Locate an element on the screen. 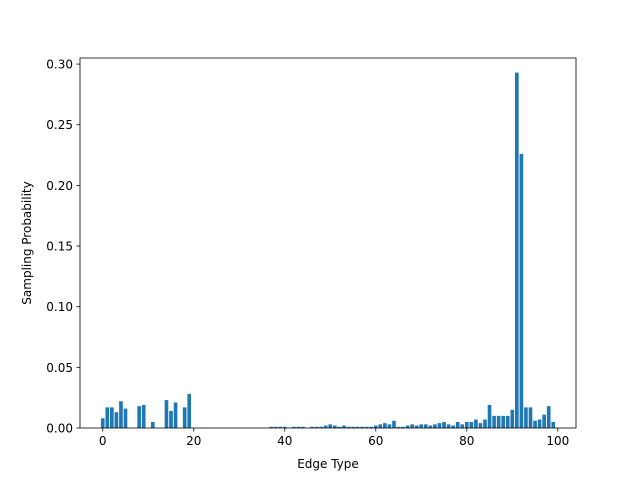 This screenshot has width=640, height=480. x-axis-label: Edge Type is located at coordinates (328, 464).